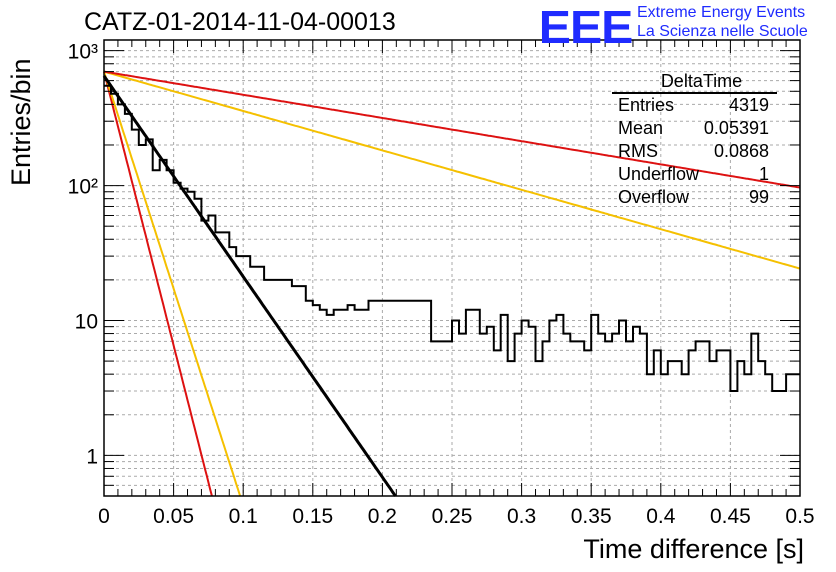  What do you see at coordinates (83, 187) in the screenshot?
I see `y-tick-label: 10²` at bounding box center [83, 187].